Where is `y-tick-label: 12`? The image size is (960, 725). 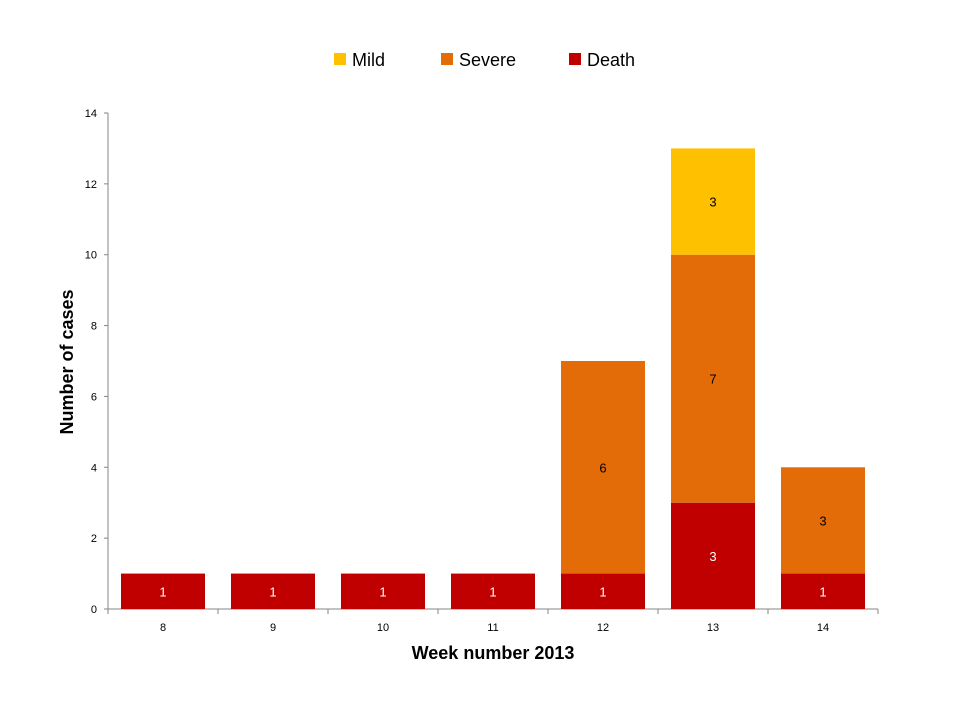
y-tick-label: 12 is located at coordinates (91, 185).